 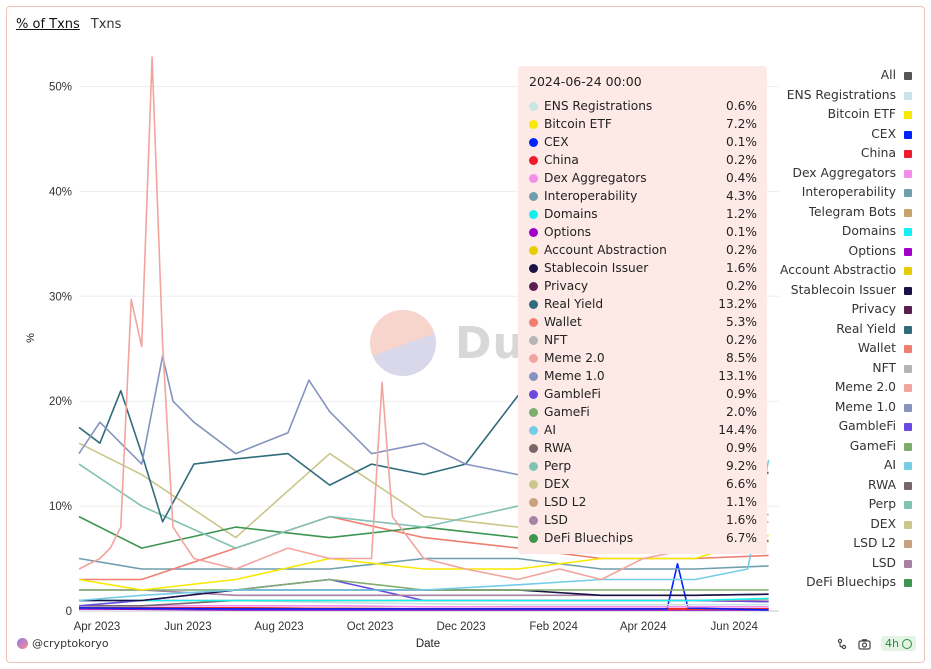 I want to click on x-tick-label: Dec 2023, so click(x=460, y=627).